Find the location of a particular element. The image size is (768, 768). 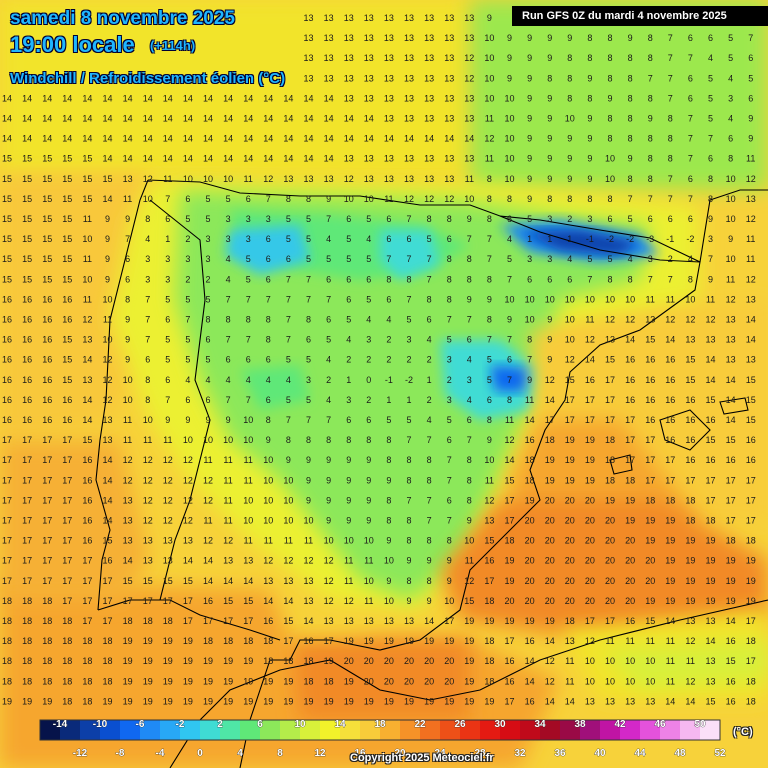

scale-label: 4 is located at coordinates (240, 753).